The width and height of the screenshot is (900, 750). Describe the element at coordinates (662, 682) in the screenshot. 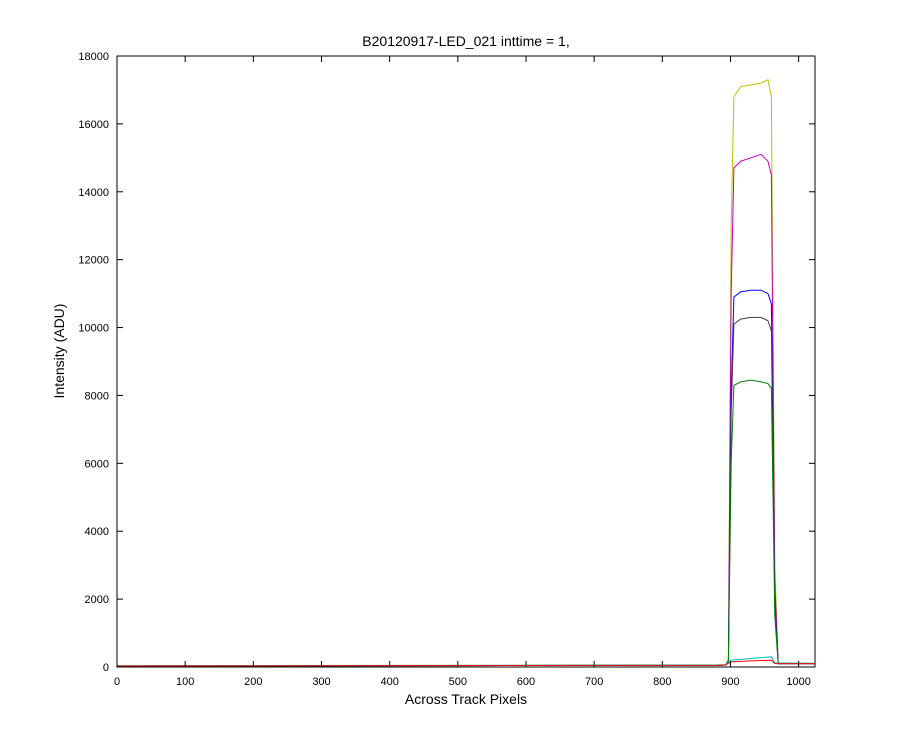

I see `x-tick-label: 800` at that location.